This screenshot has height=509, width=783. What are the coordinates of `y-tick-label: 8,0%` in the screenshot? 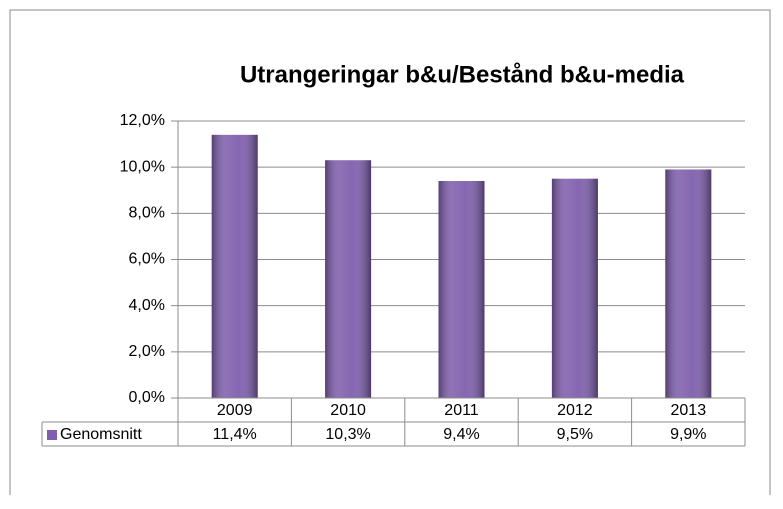 It's located at (147, 213).